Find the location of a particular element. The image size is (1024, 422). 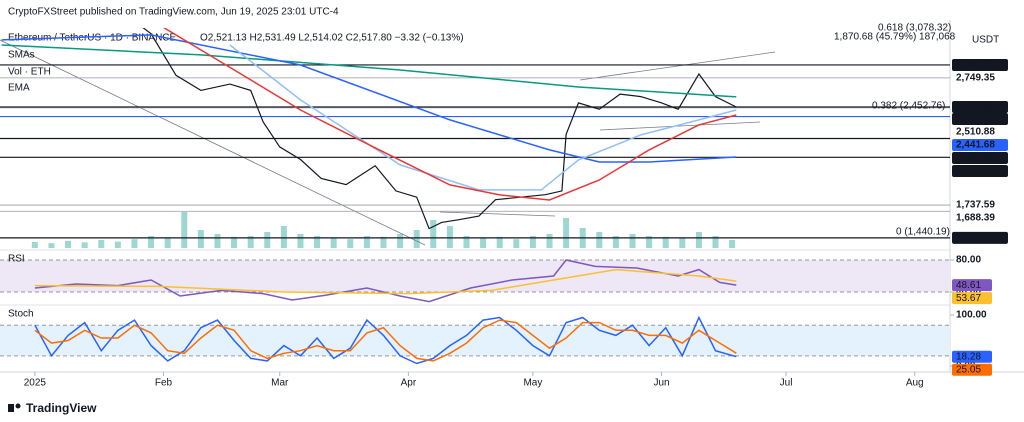

x-tick-label: Aug is located at coordinates (915, 383).